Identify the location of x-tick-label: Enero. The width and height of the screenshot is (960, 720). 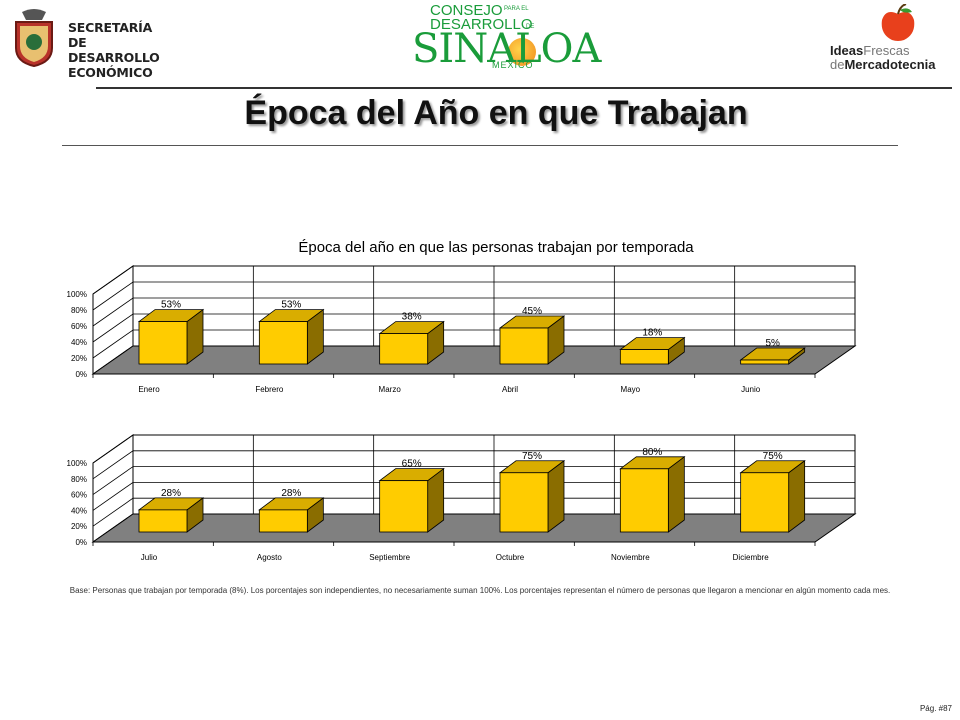
(149, 389).